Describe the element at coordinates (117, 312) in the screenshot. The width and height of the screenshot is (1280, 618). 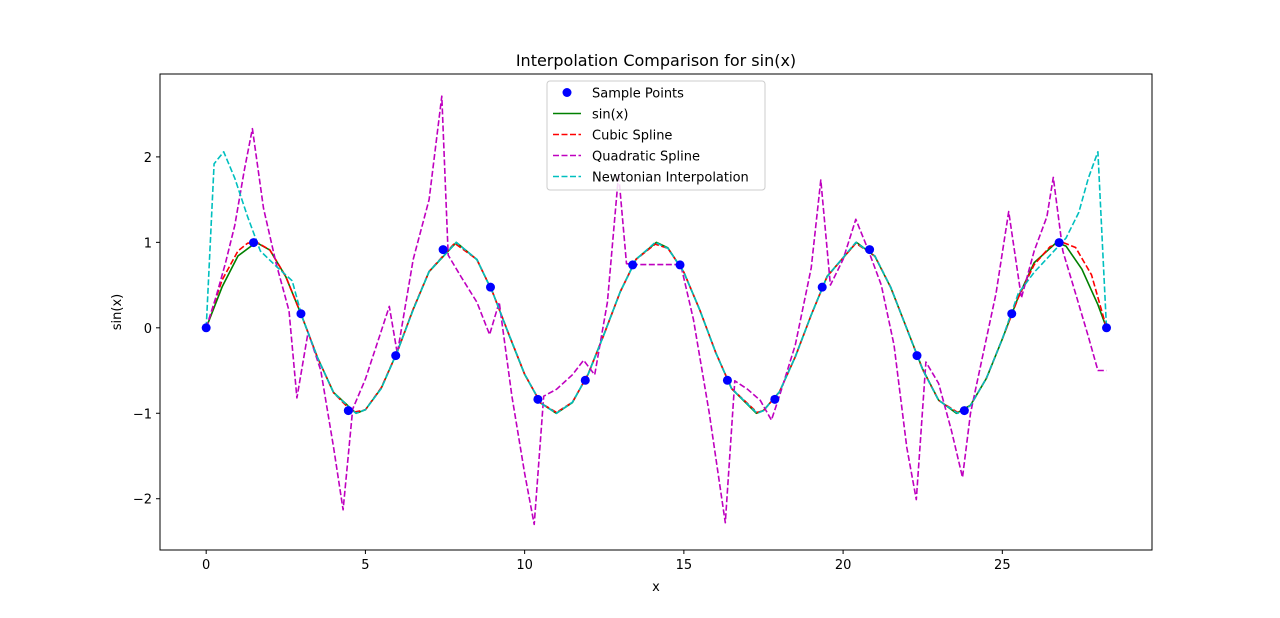
I see `y-axis-label: sin(x)` at that location.